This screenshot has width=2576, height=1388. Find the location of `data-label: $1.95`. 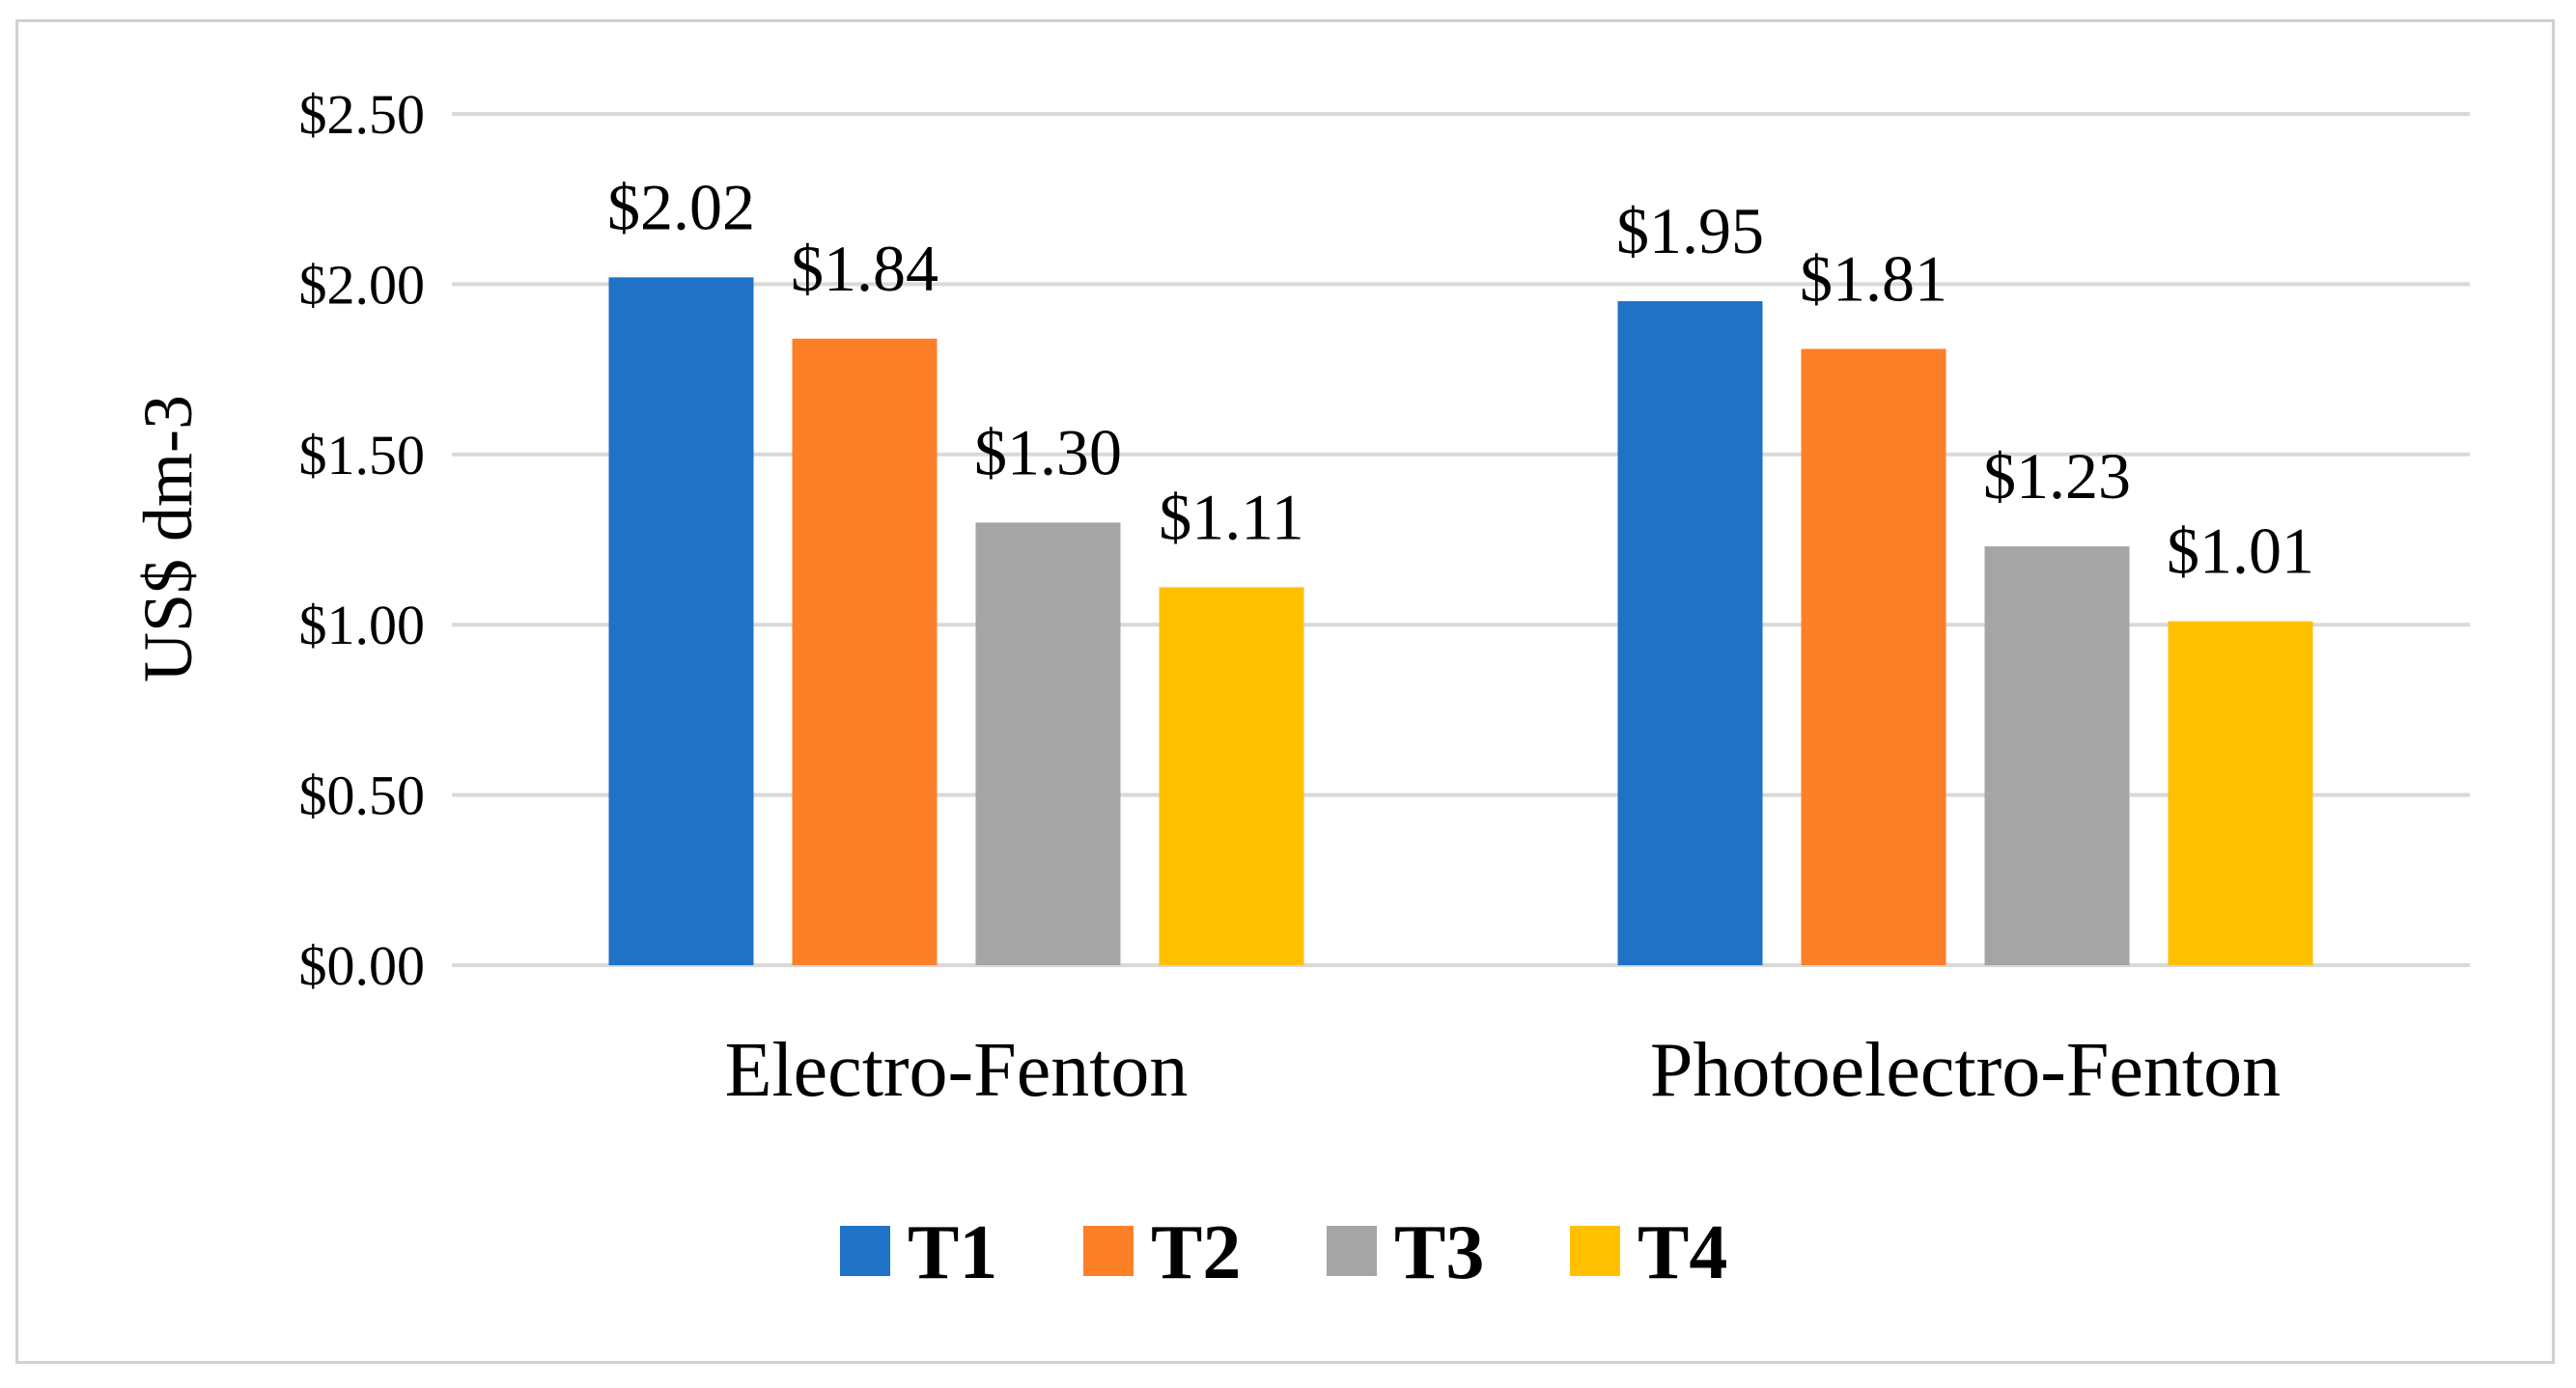

data-label: $1.95 is located at coordinates (1690, 231).